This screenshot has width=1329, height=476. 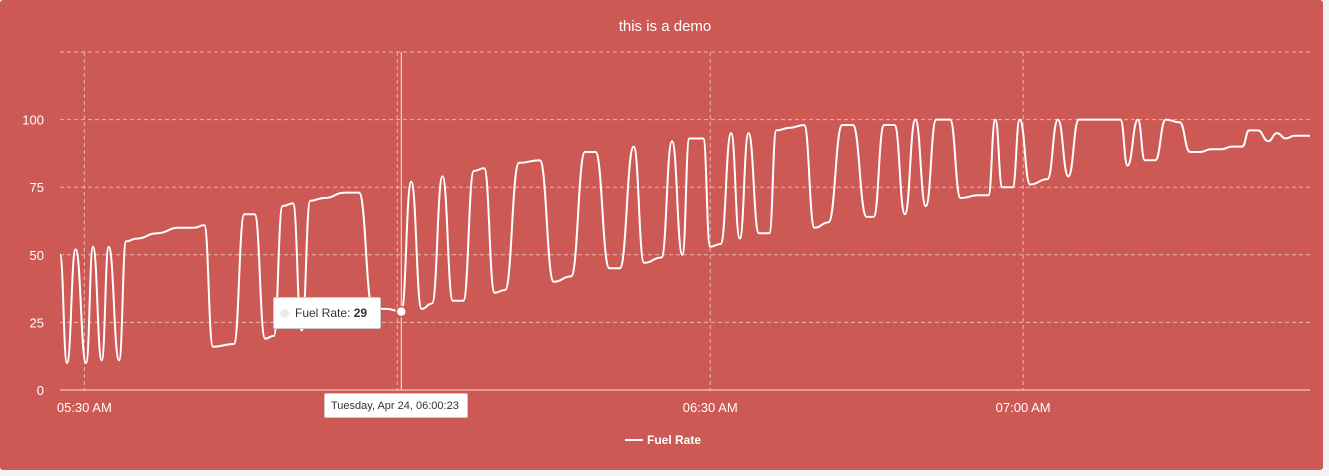 What do you see at coordinates (37, 322) in the screenshot?
I see `y-tick-label: 25` at bounding box center [37, 322].